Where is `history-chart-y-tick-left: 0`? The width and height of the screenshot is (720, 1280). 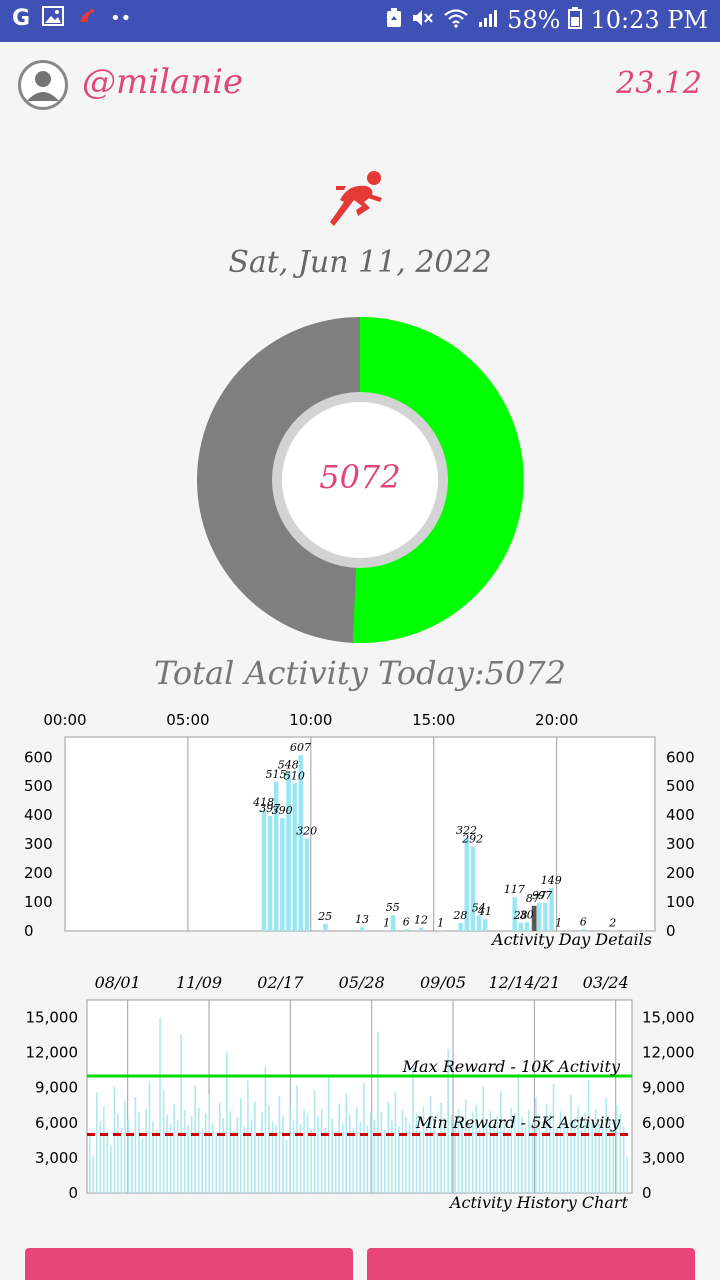
history-chart-y-tick-left: 0 is located at coordinates (73, 1193).